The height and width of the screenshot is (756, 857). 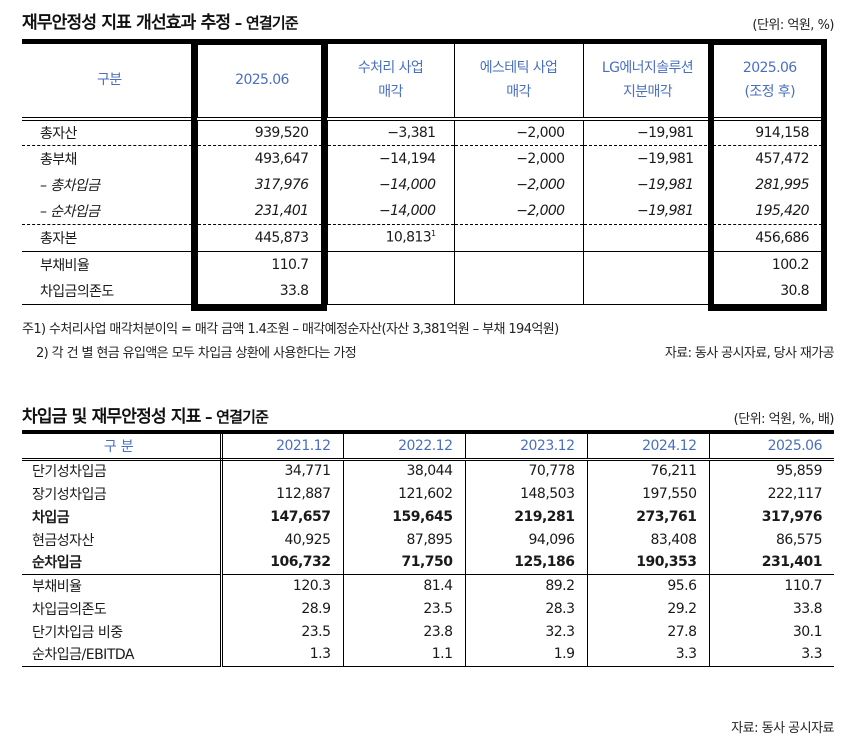 What do you see at coordinates (70, 185) in the screenshot?
I see `row-label: – 총차입금` at bounding box center [70, 185].